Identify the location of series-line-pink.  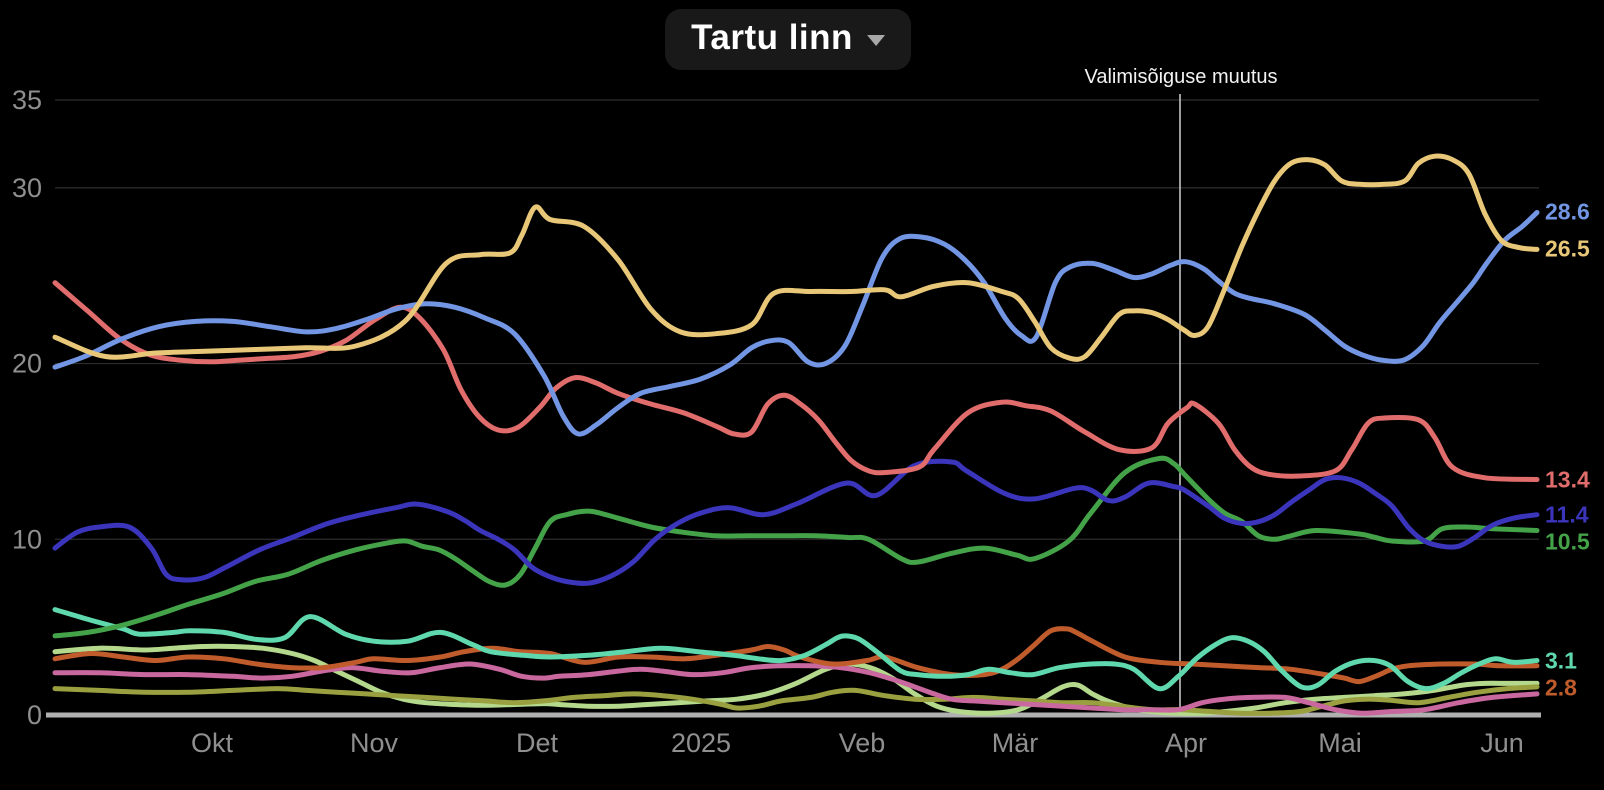
(796, 688).